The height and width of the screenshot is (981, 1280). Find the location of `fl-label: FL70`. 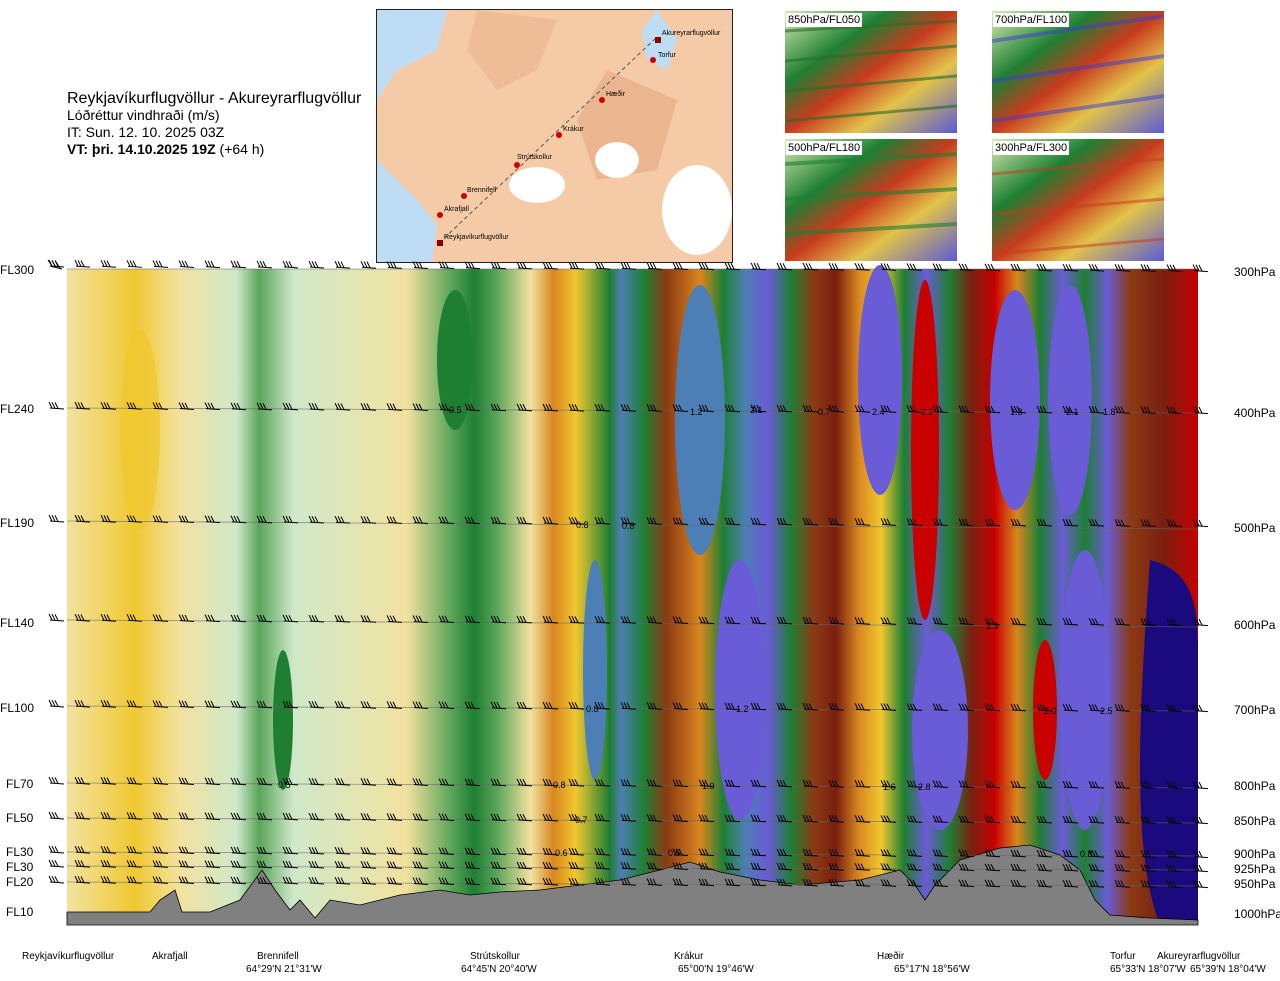

fl-label: FL70 is located at coordinates (20, 784).